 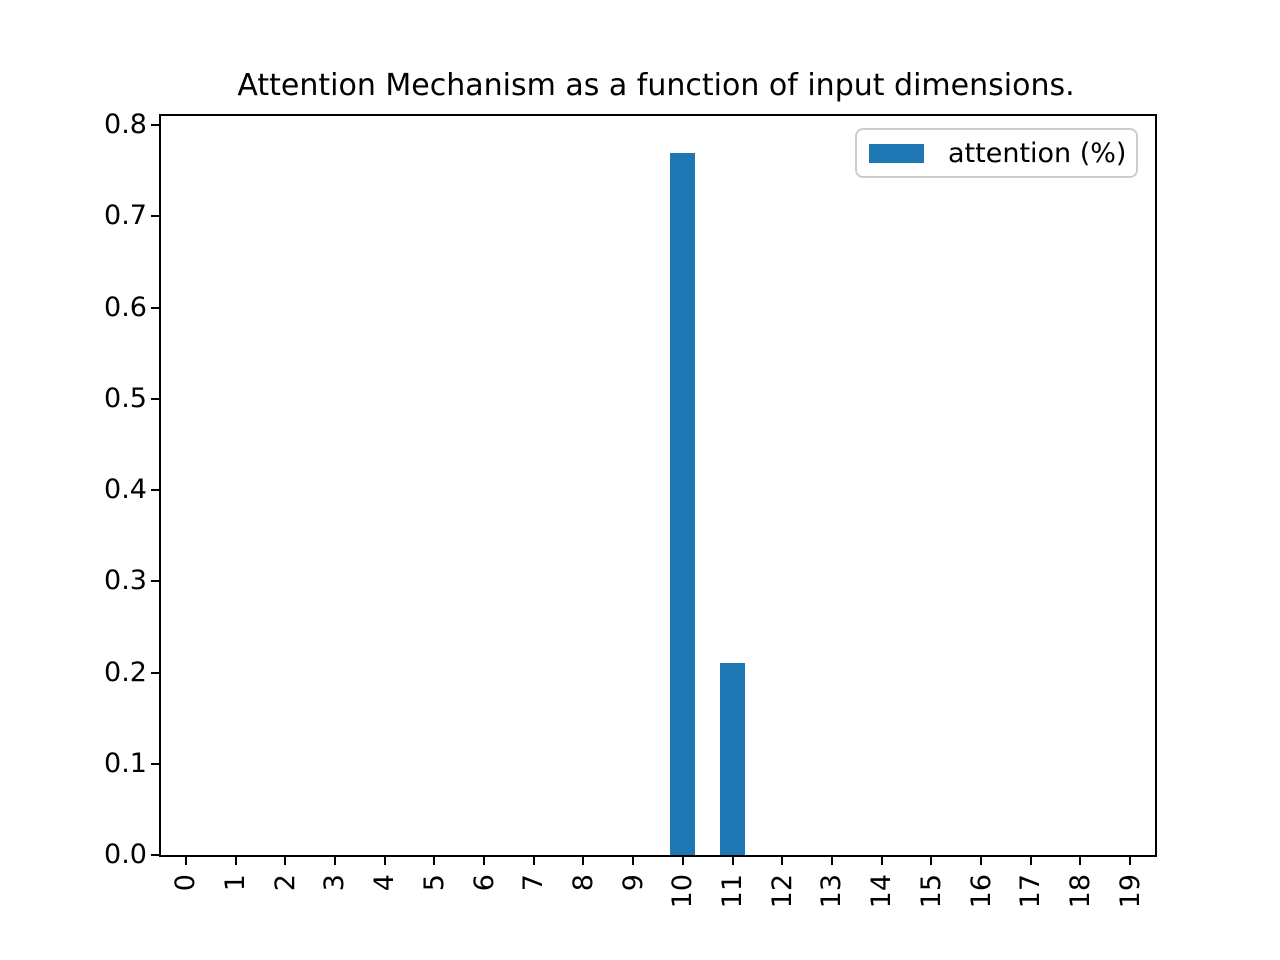 What do you see at coordinates (125, 398) in the screenshot?
I see `y-tick-label-0.5: 0.5` at bounding box center [125, 398].